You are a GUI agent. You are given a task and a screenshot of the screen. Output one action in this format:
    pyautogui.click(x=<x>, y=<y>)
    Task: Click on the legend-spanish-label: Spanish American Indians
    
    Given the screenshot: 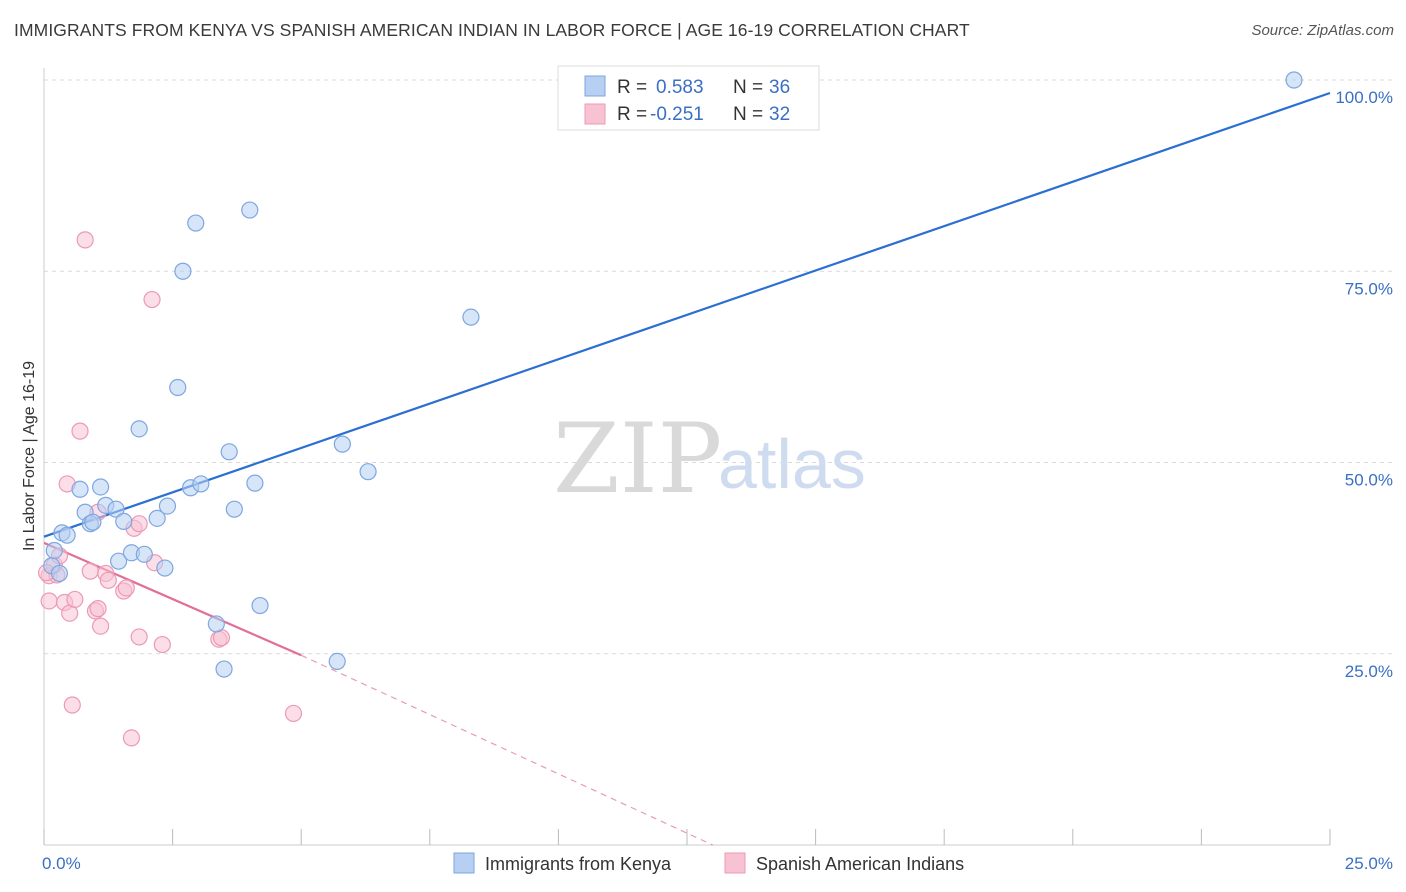 What is the action you would take?
    pyautogui.click(x=860, y=864)
    